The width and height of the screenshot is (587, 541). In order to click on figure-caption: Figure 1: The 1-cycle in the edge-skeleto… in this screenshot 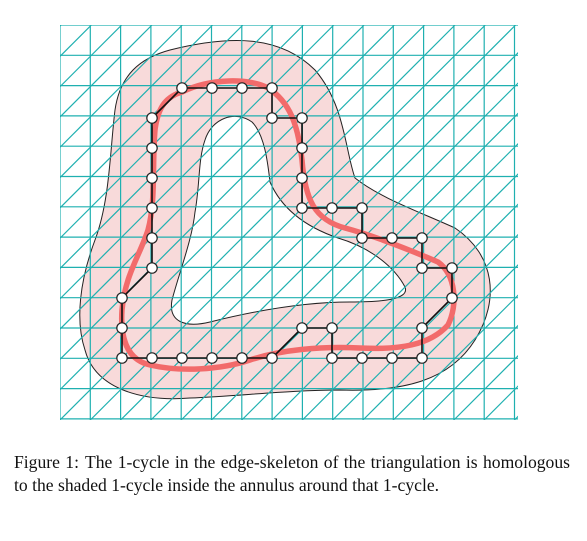, I will do `click(292, 473)`.